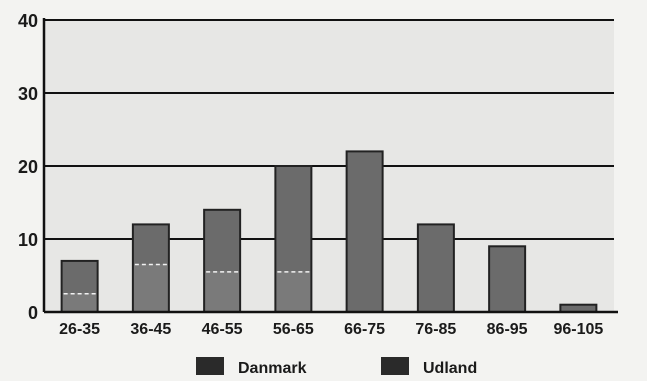 The height and width of the screenshot is (381, 647). Describe the element at coordinates (28, 94) in the screenshot. I see `y-tick-label: 30` at that location.